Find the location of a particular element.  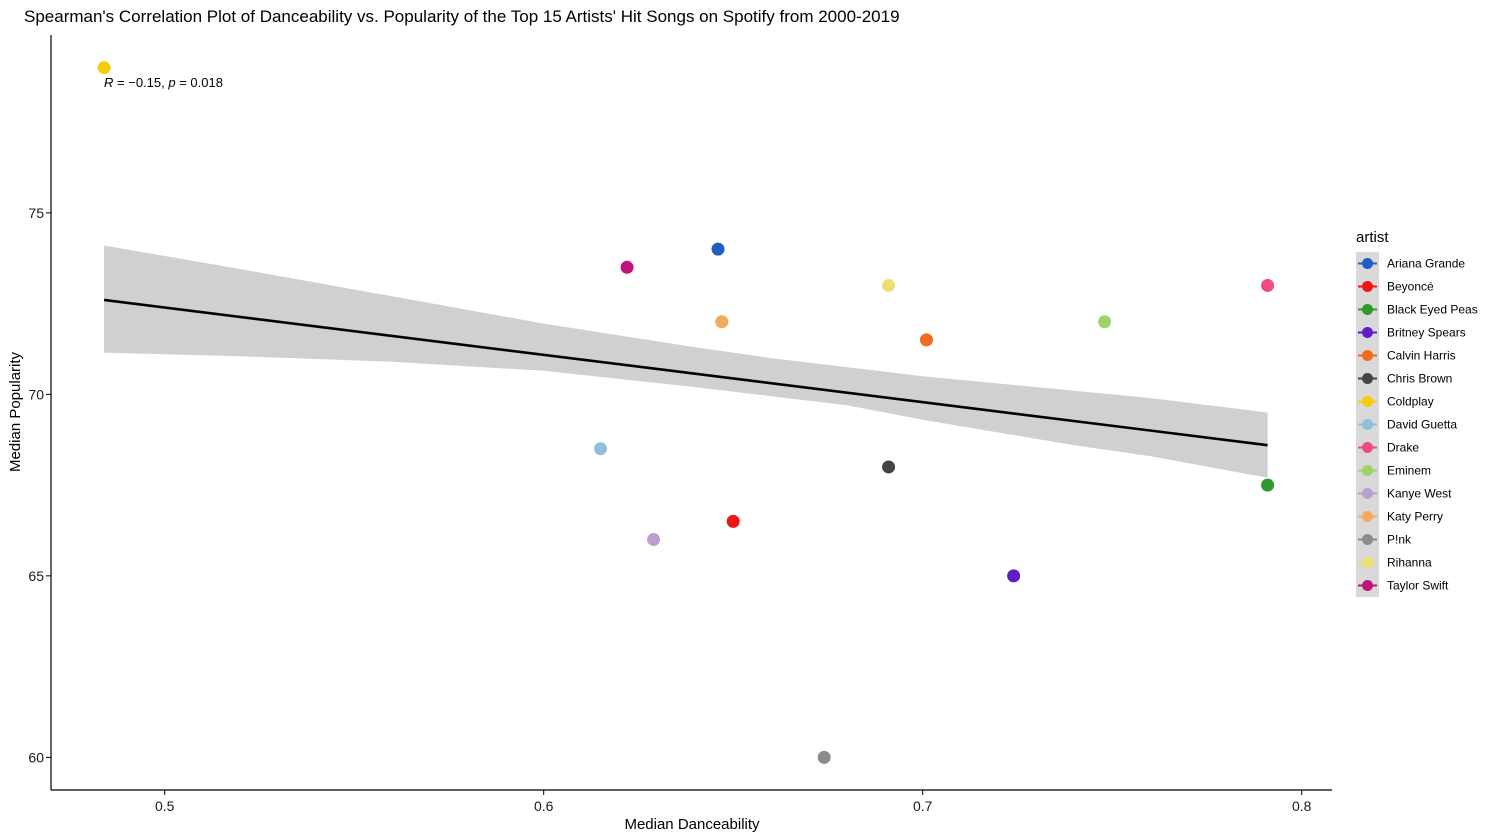

legend-label-10: Kanye West is located at coordinates (1419, 494).